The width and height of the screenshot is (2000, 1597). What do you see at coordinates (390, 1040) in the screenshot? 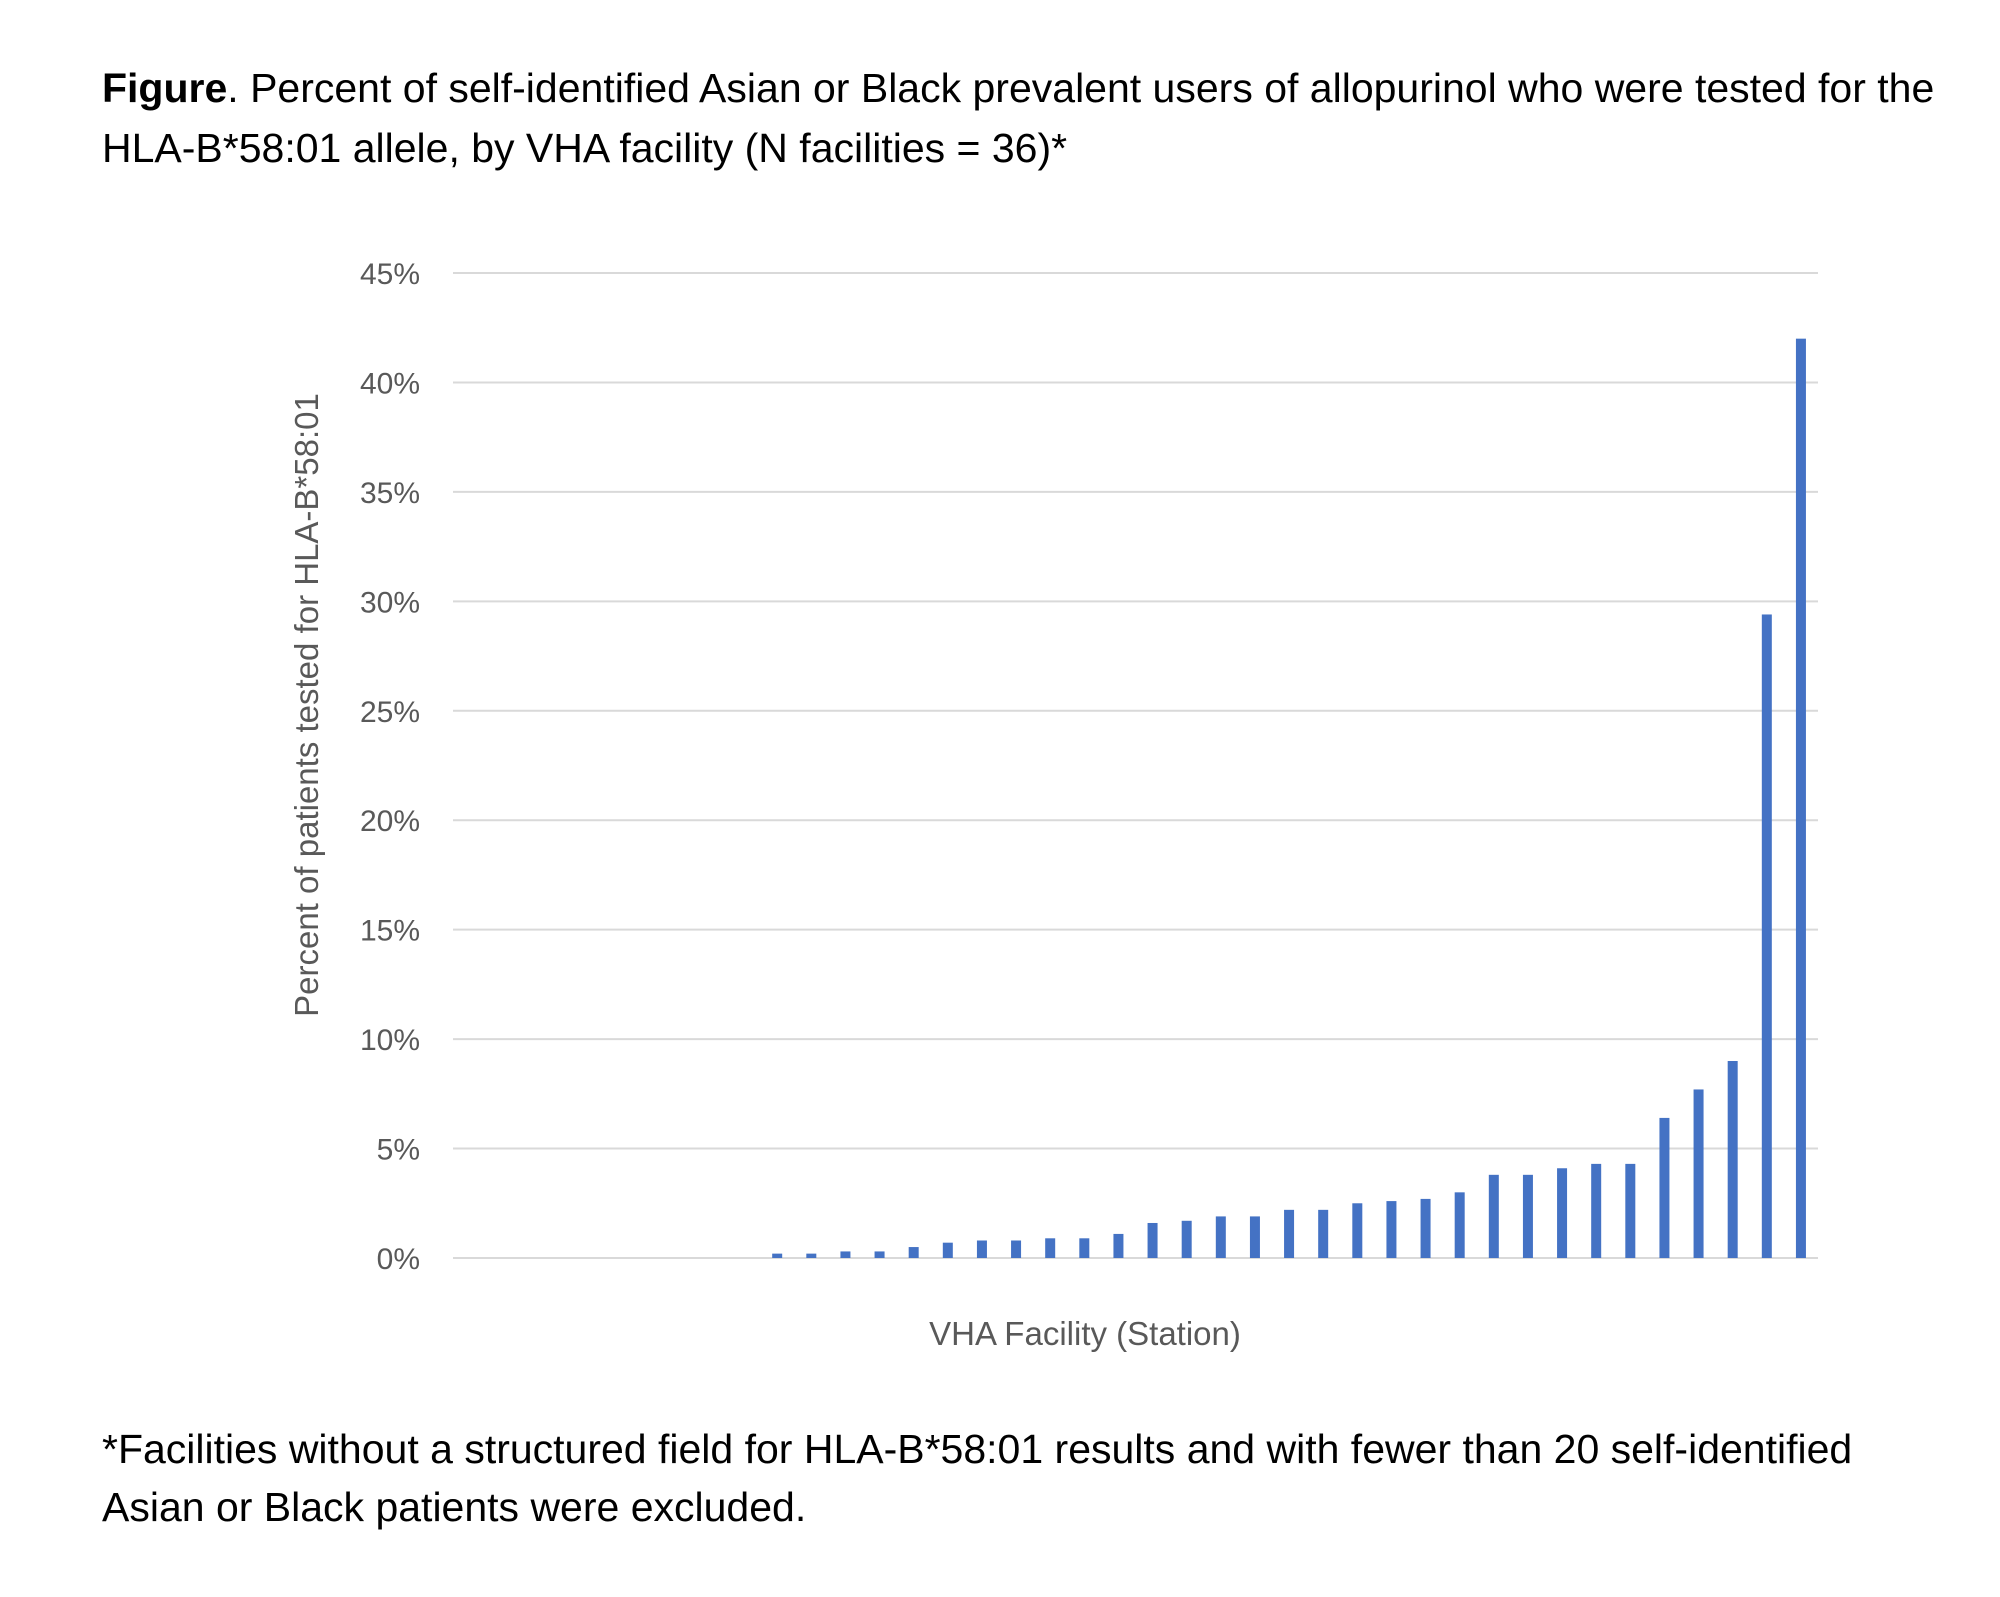
I see `y-tick-label: 10%` at bounding box center [390, 1040].